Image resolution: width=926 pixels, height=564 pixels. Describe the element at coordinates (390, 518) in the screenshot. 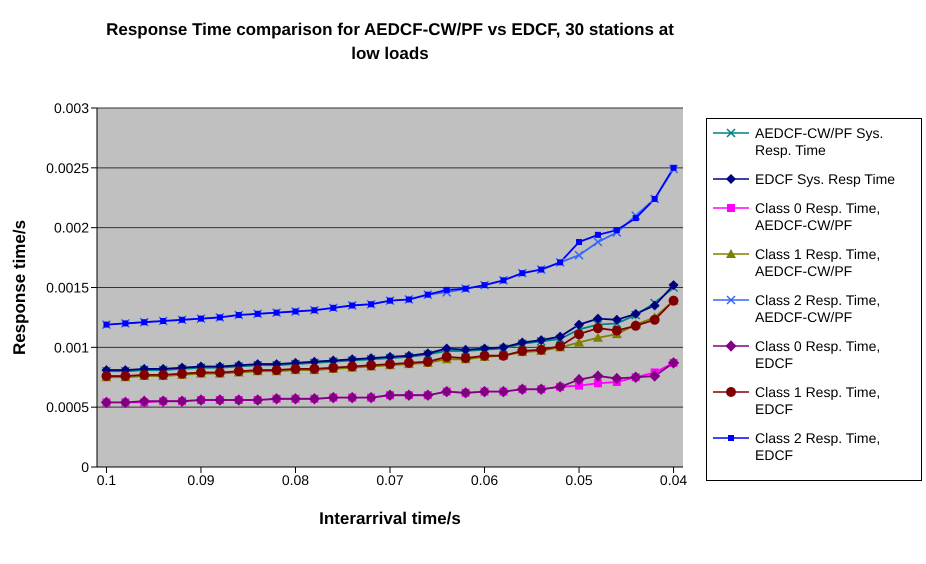

I see `x-axis-title: Interarrival time/s` at that location.